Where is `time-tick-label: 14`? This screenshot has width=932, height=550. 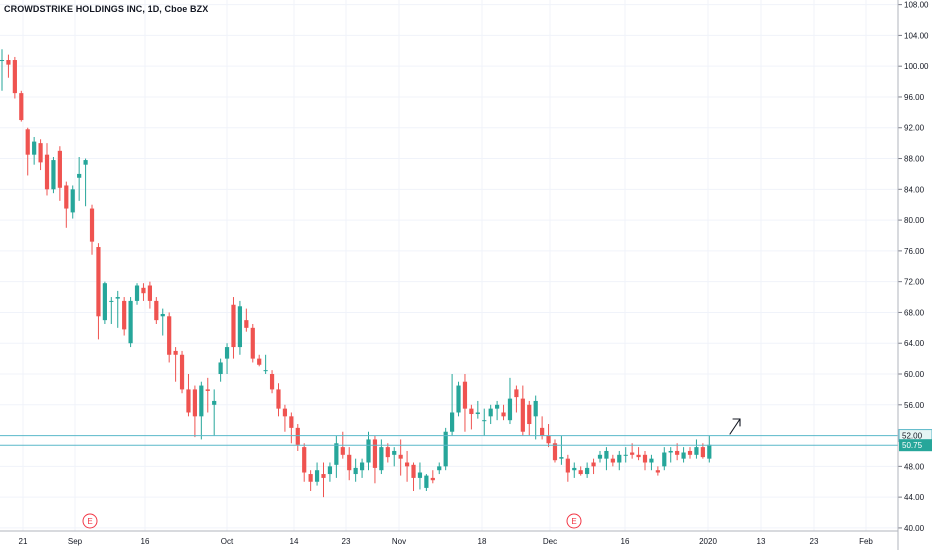 time-tick-label: 14 is located at coordinates (294, 541).